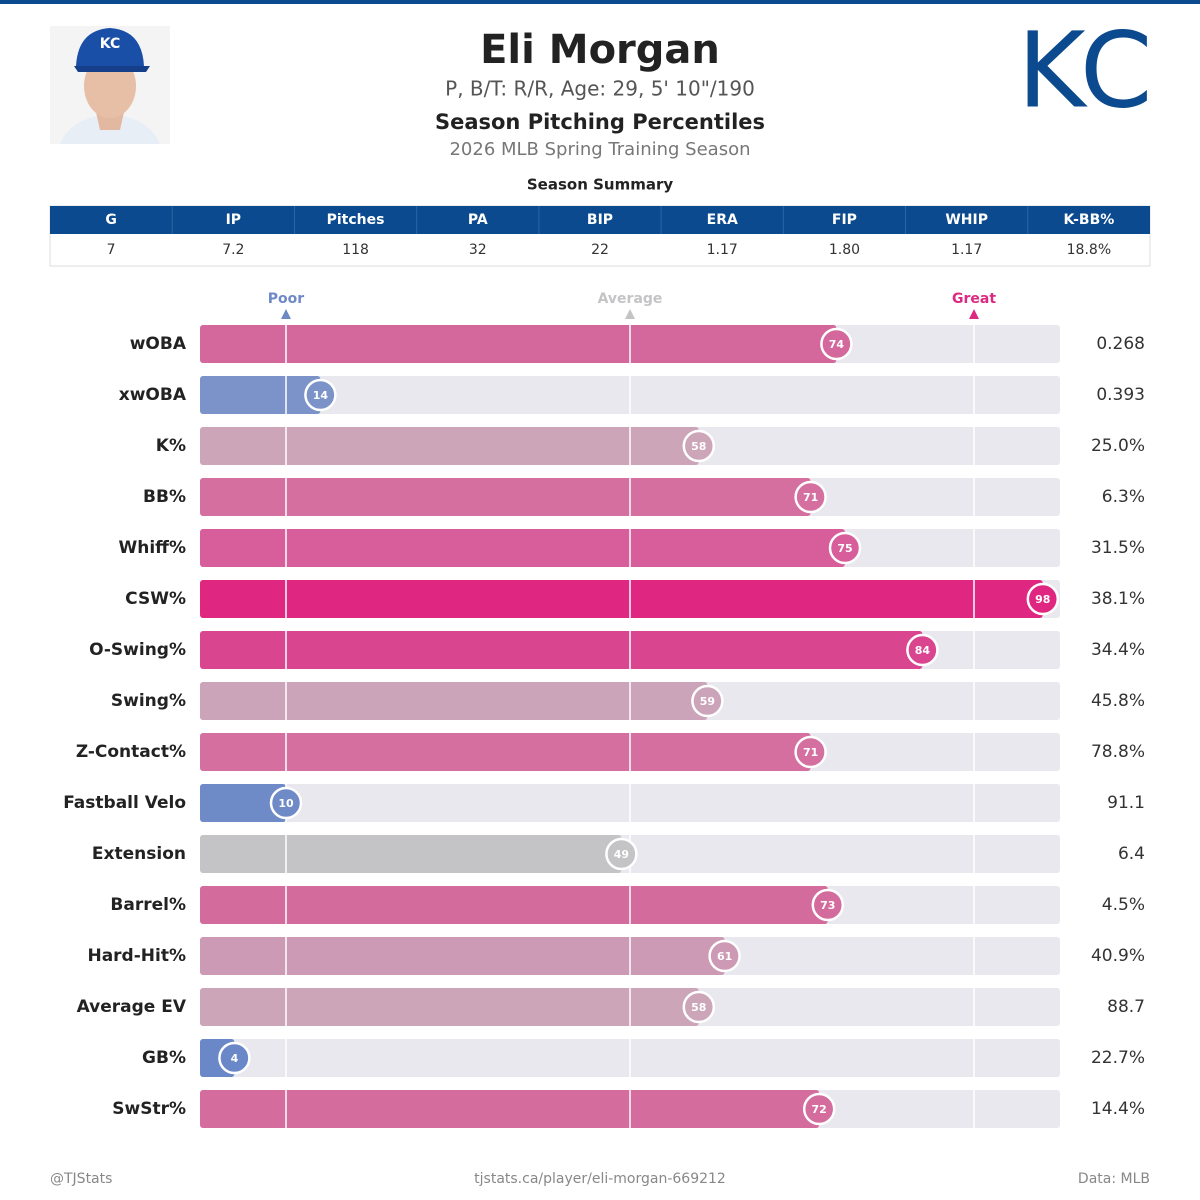 This screenshot has width=1200, height=1200. I want to click on footer-right: Data: MLB, so click(1114, 1179).